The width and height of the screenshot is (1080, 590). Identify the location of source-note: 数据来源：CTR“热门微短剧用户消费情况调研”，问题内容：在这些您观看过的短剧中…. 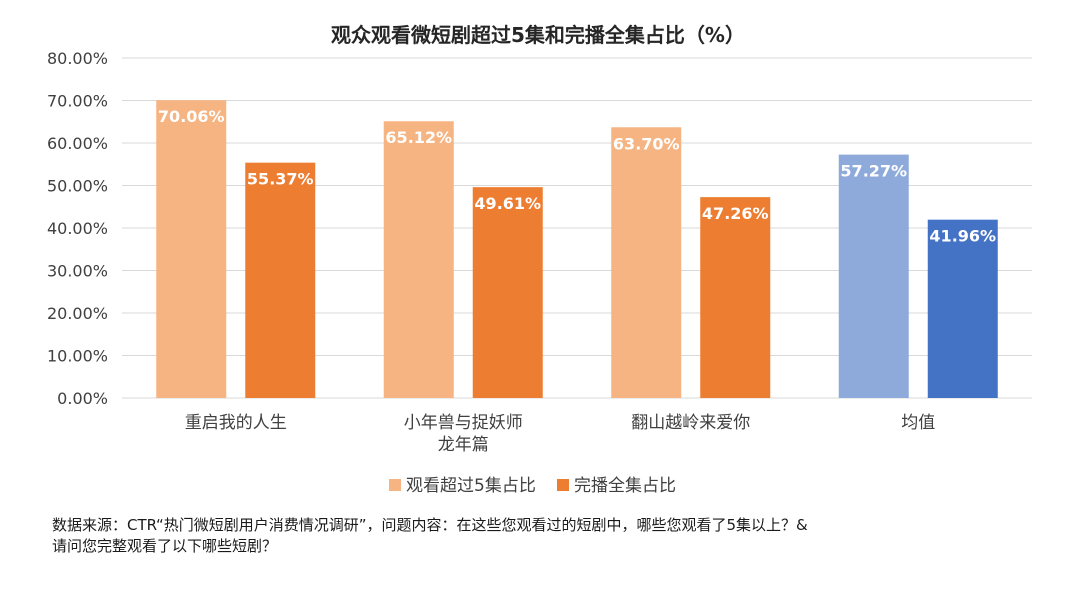
(552, 536).